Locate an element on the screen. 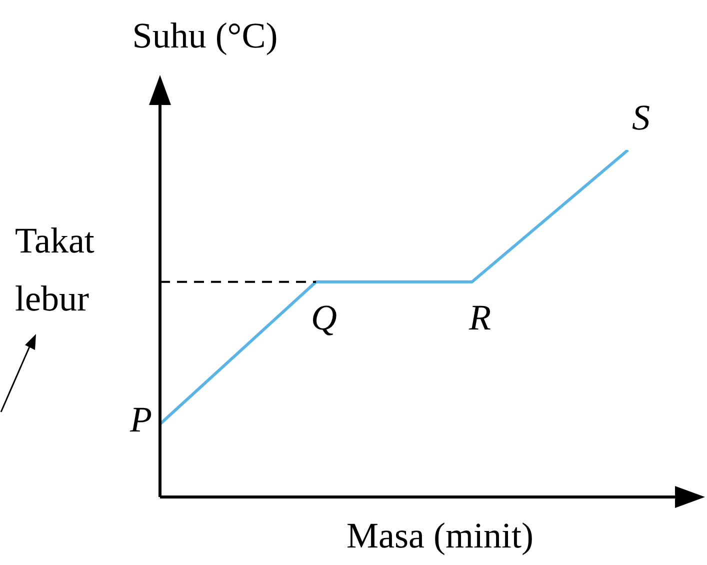 The width and height of the screenshot is (707, 565). text: S is located at coordinates (641, 117).